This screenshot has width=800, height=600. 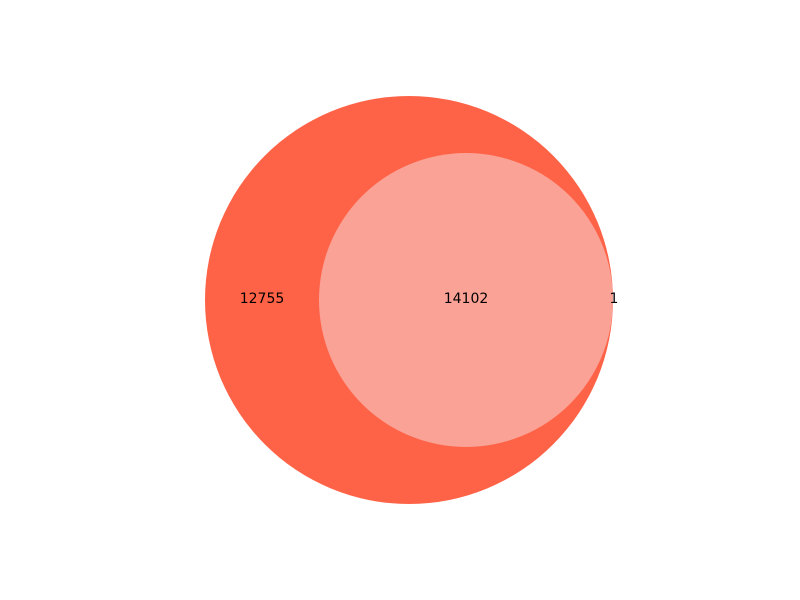 I want to click on region-only-b-label: 1, so click(x=614, y=299).